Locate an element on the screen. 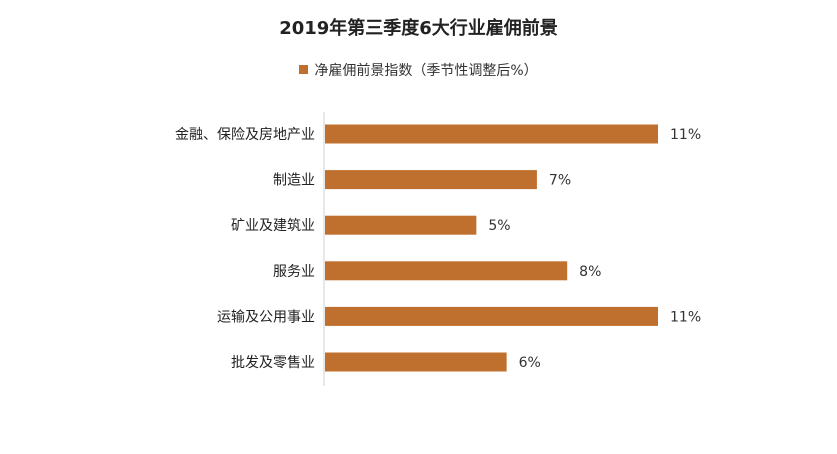 This screenshot has height=454, width=837. data-label: 5% is located at coordinates (499, 226).